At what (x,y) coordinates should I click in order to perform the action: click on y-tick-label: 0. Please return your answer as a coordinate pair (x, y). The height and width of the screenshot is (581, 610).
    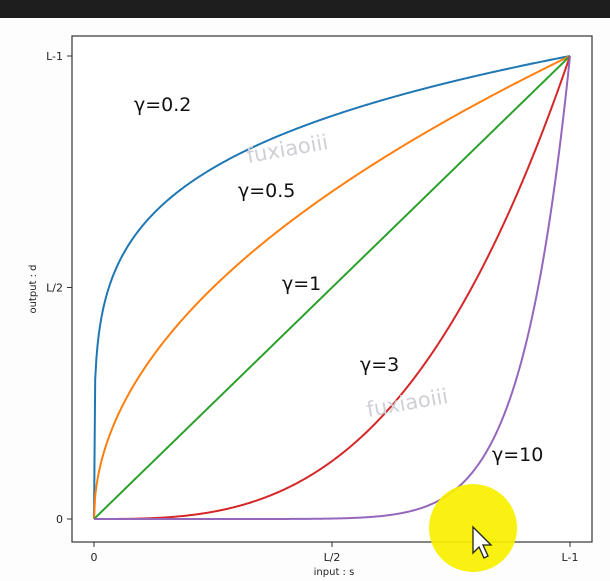
    Looking at the image, I should click on (59, 519).